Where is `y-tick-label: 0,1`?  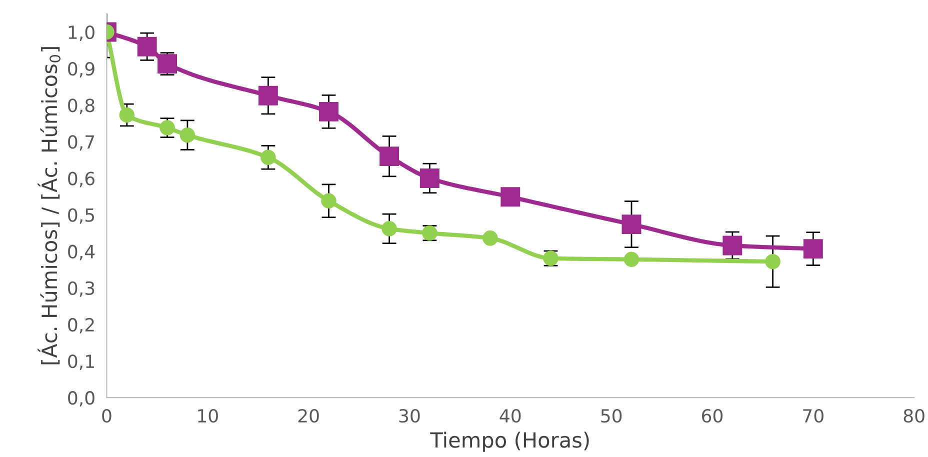
y-tick-label: 0,1 is located at coordinates (81, 362).